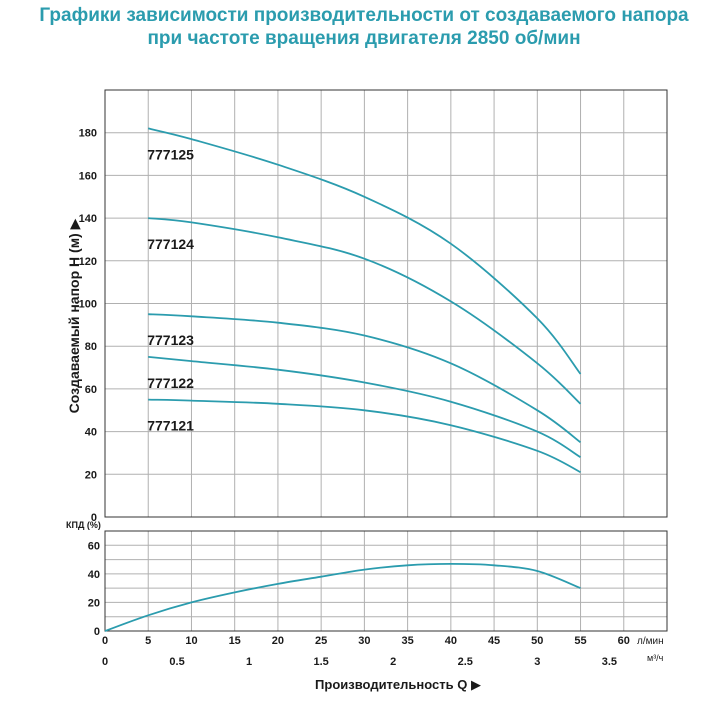 The height and width of the screenshot is (702, 728). What do you see at coordinates (94, 546) in the screenshot?
I see `efficiency-y-tick-label: 60` at bounding box center [94, 546].